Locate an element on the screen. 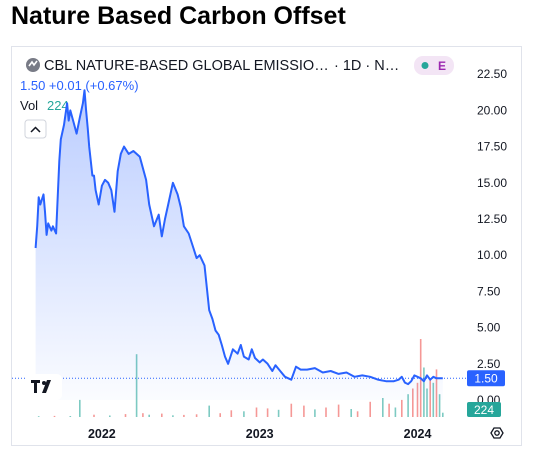 Image resolution: width=533 pixels, height=455 pixels. x-axis: 2022 2023 2024 is located at coordinates (260, 434).